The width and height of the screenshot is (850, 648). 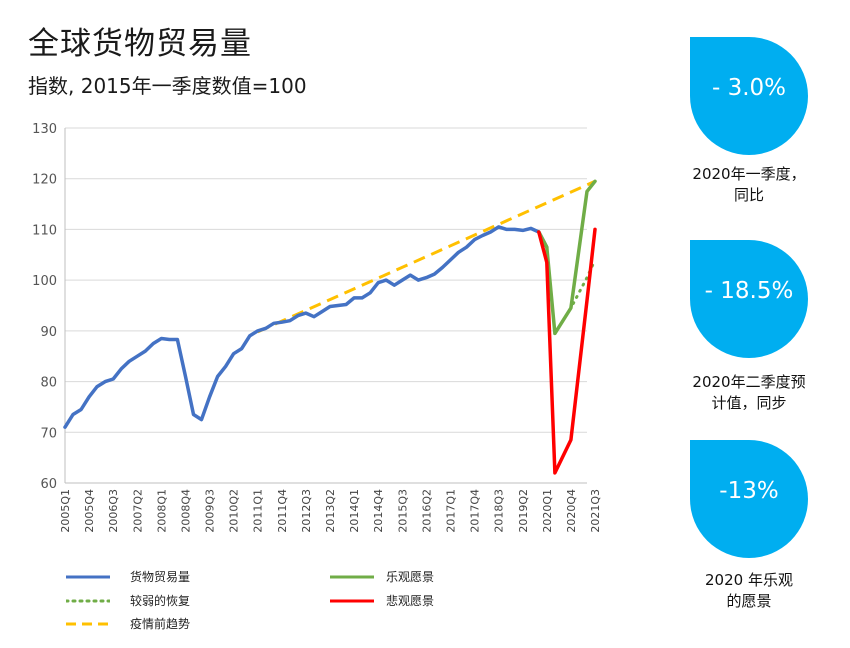 What do you see at coordinates (44, 230) in the screenshot?
I see `y-tick-label: 110` at bounding box center [44, 230].